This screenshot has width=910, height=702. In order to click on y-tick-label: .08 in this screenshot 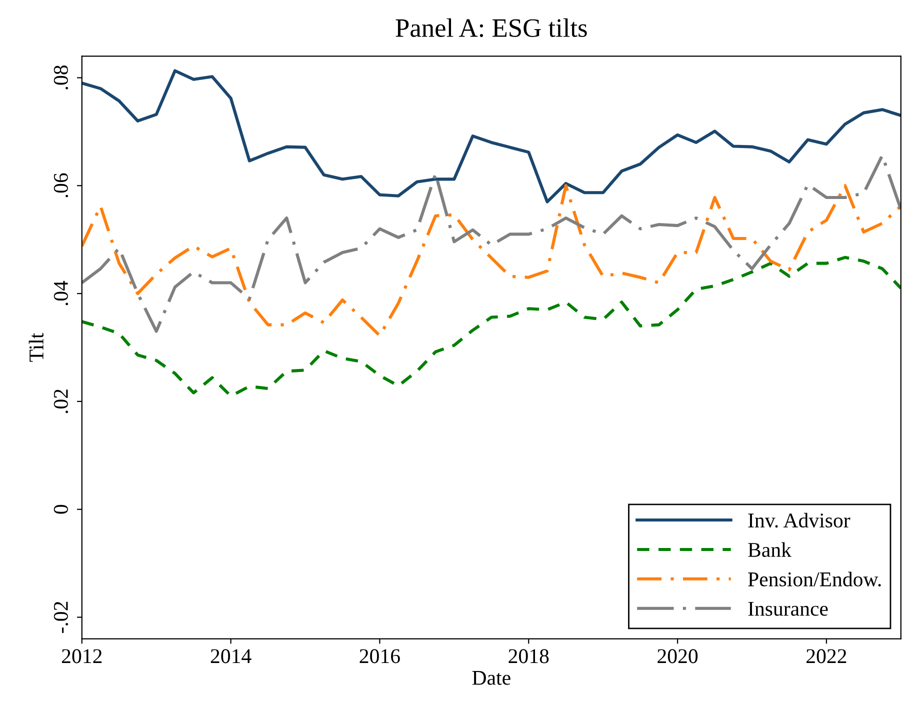, I will do `click(61, 78)`.